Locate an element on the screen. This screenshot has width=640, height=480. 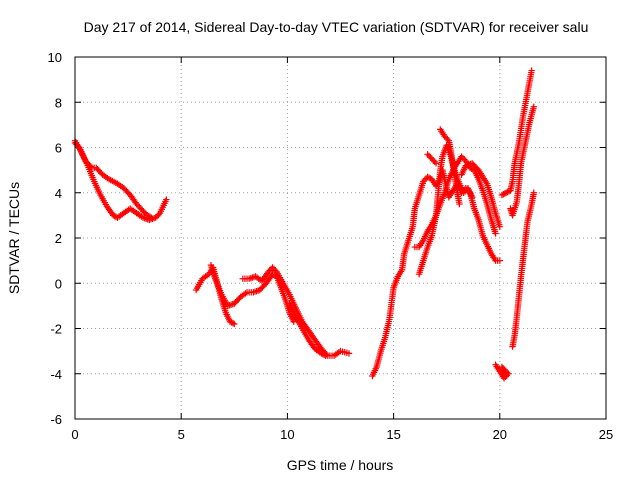
y-tick-label: 6 is located at coordinates (58, 148).